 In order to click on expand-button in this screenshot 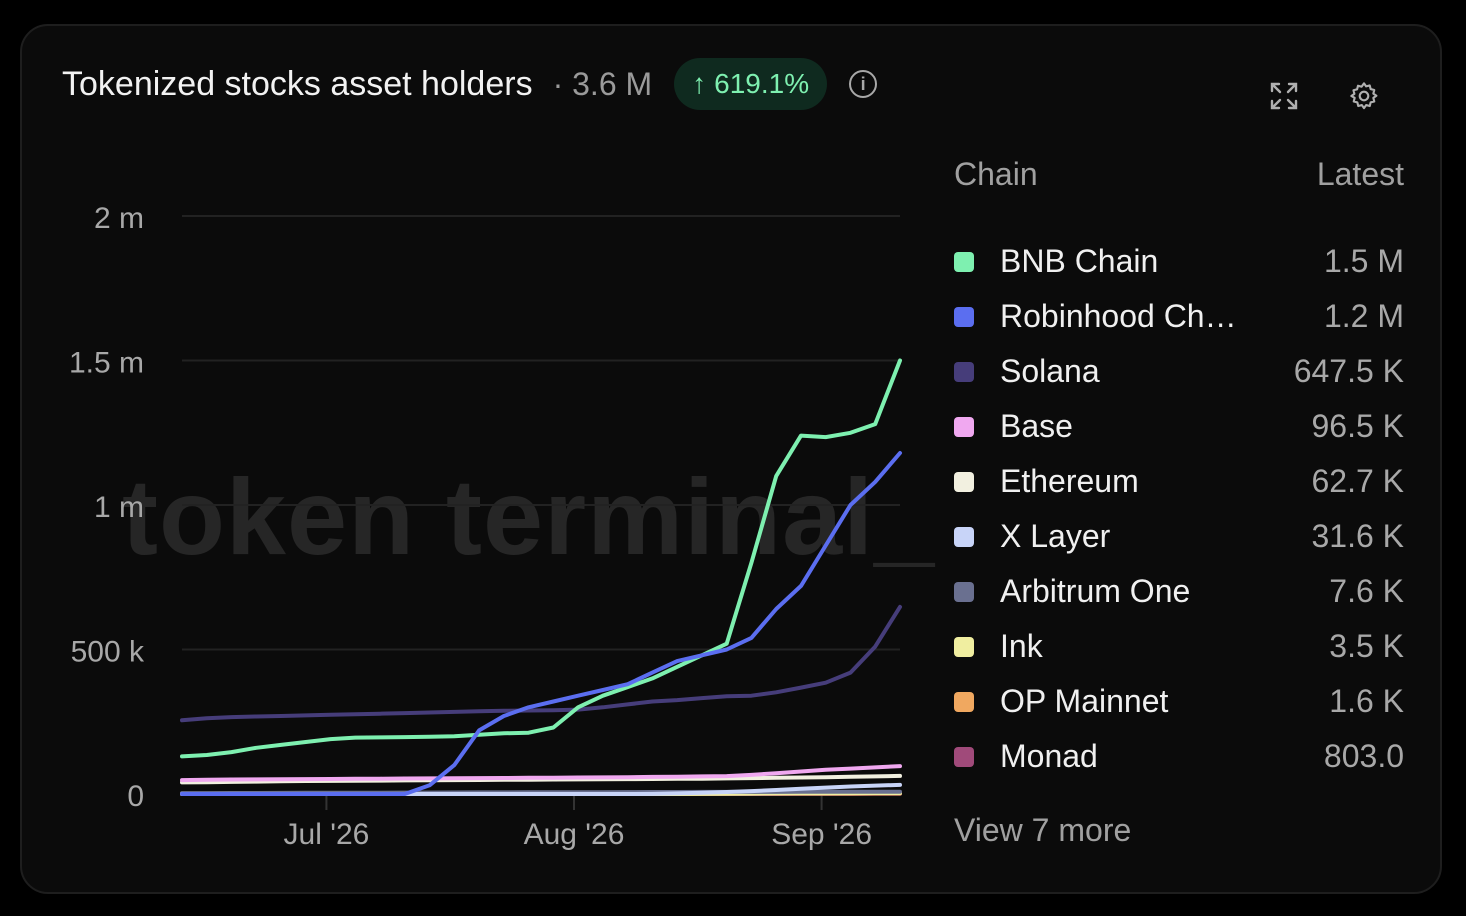, I will do `click(1284, 96)`.